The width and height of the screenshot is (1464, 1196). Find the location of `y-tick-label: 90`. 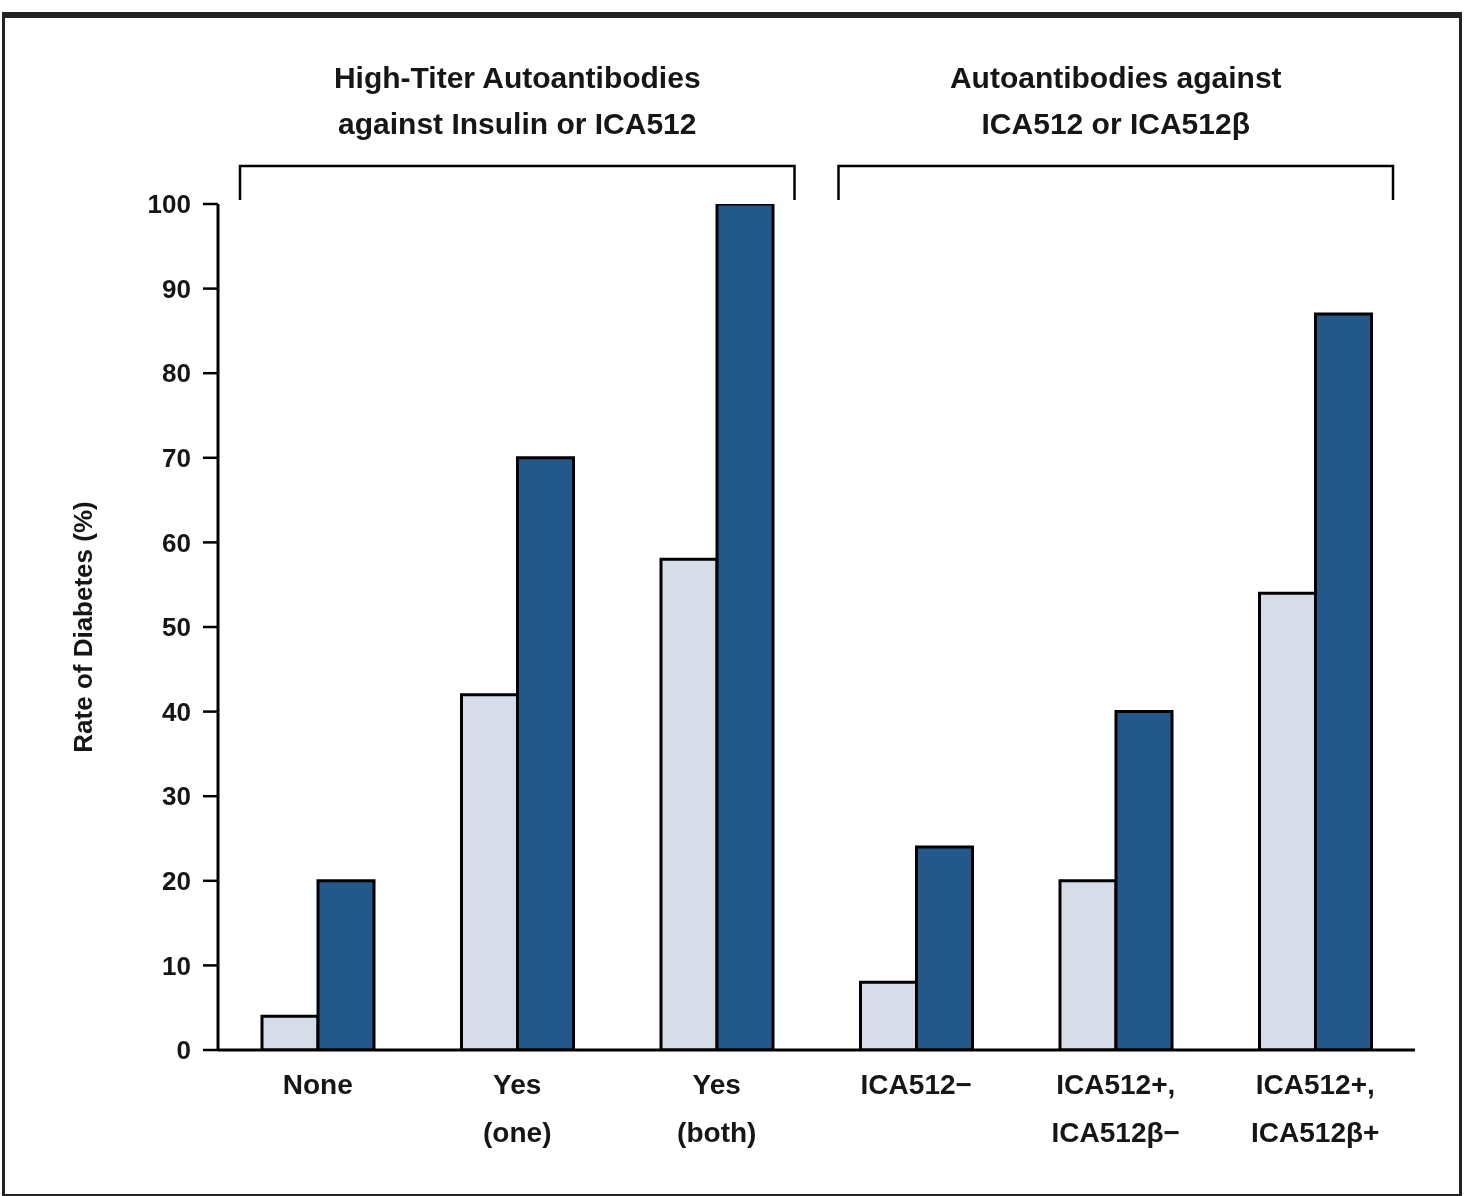

y-tick-label: 90 is located at coordinates (176, 288).